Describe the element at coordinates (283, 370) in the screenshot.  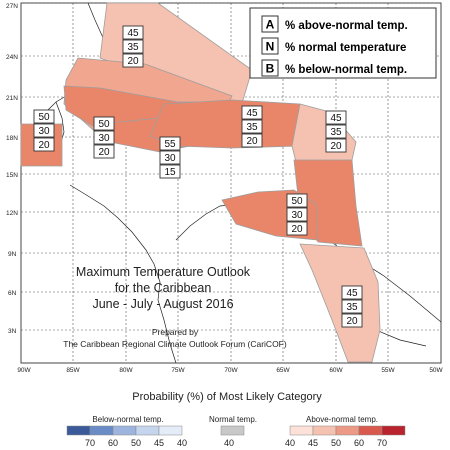
I see `lon-label: 65W` at that location.